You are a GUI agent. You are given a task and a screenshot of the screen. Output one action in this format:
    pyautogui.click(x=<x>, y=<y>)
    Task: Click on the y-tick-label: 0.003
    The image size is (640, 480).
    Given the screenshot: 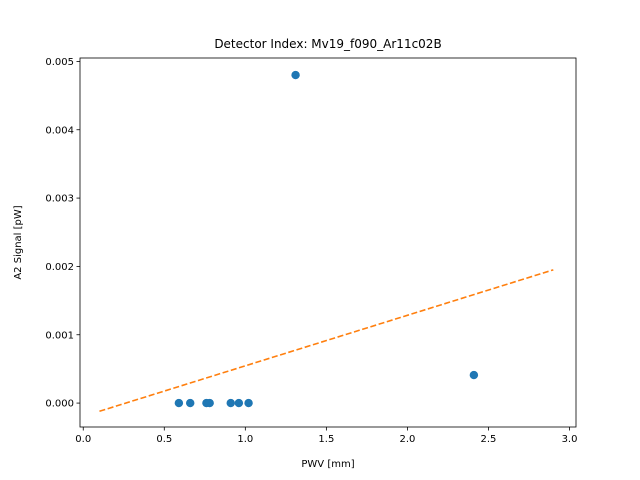 What is the action you would take?
    pyautogui.click(x=59, y=199)
    